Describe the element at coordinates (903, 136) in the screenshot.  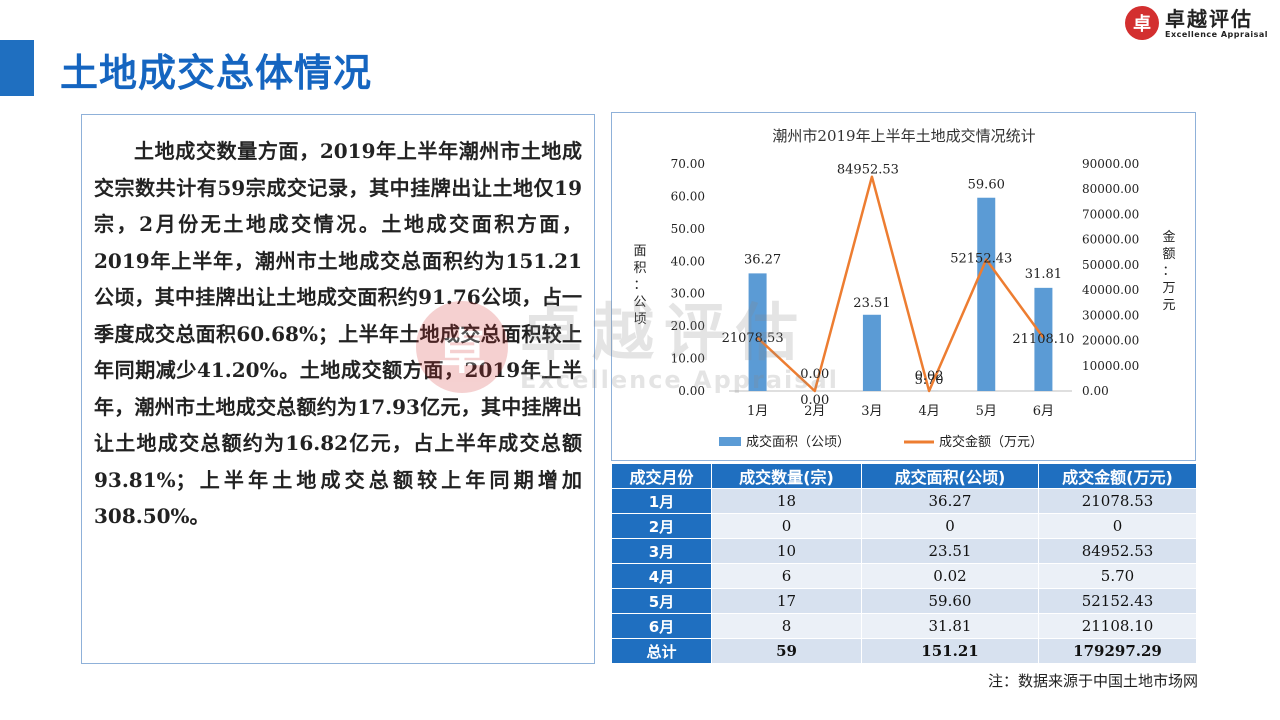
I see `chart-title: 潮州市2019年上半年土地成交情况统计` at that location.